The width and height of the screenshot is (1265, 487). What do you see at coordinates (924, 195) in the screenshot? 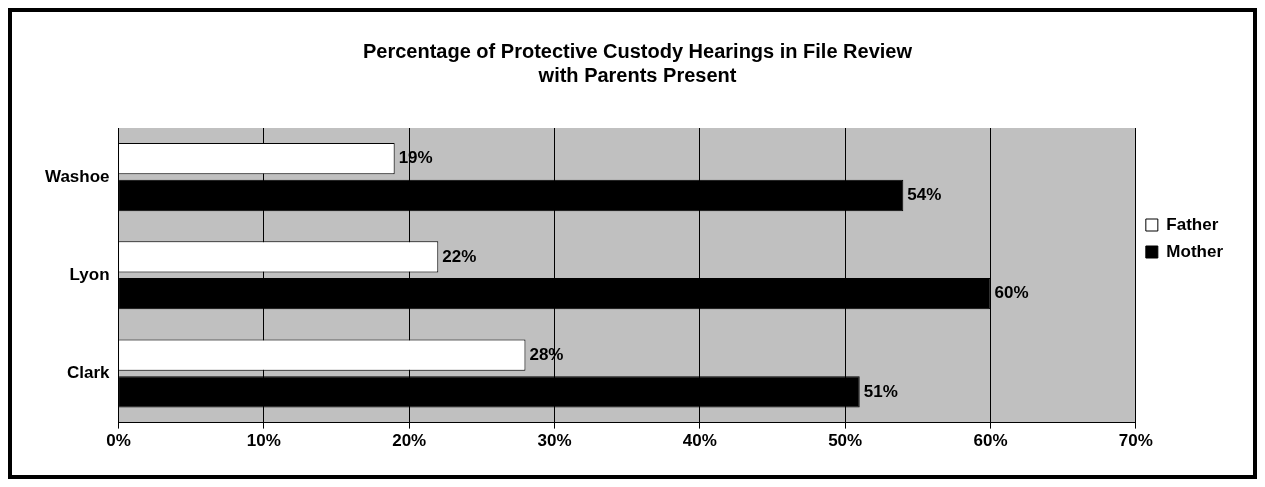
I see `data-label: 54%` at bounding box center [924, 195].